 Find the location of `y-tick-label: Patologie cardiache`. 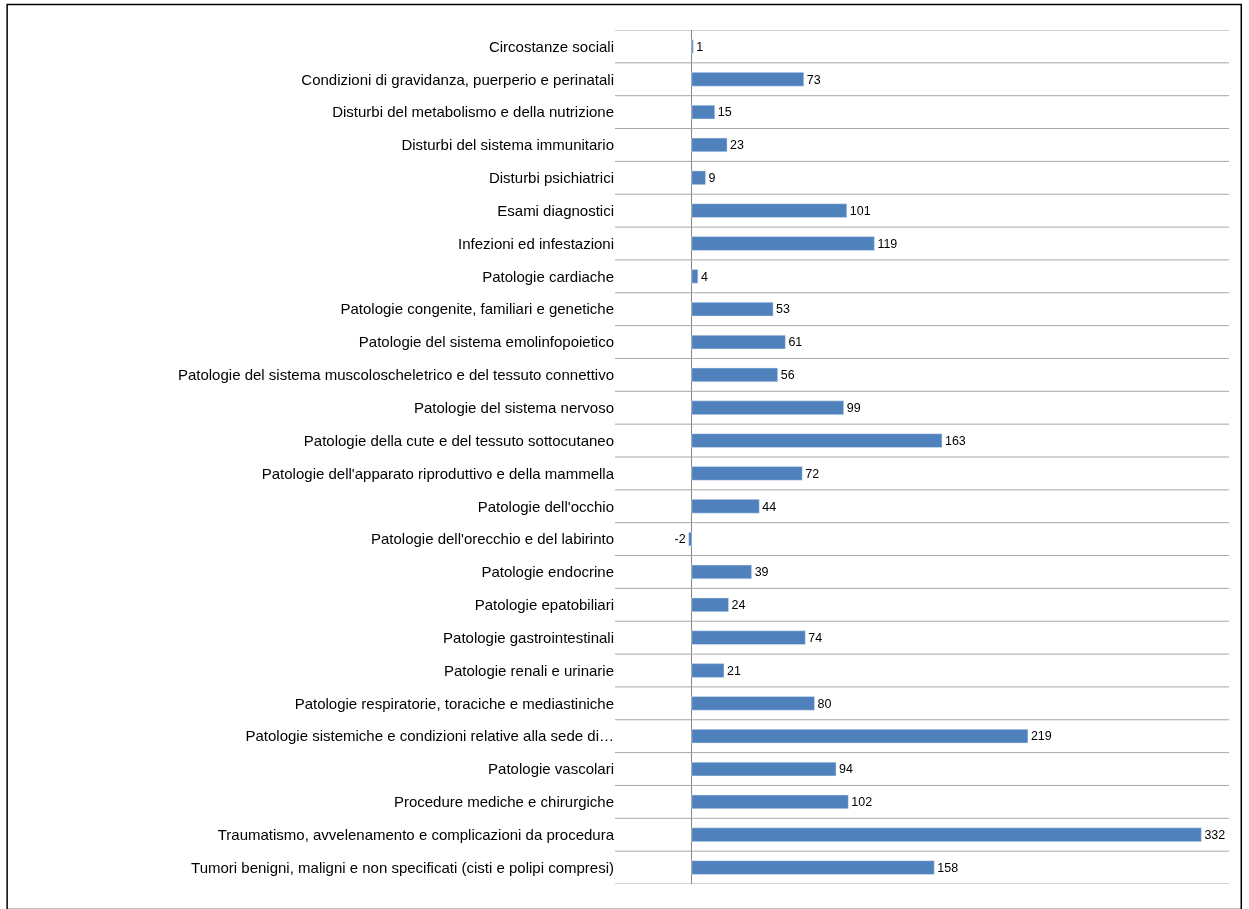

y-tick-label: Patologie cardiache is located at coordinates (548, 276).